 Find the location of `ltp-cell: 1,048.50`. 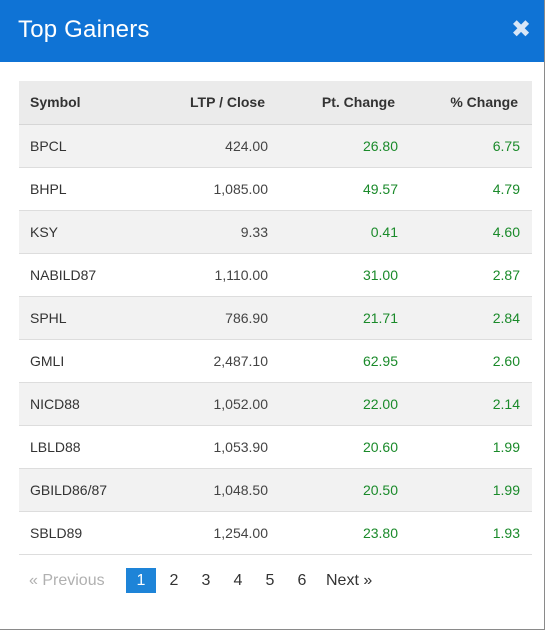

ltp-cell: 1,048.50 is located at coordinates (241, 489).